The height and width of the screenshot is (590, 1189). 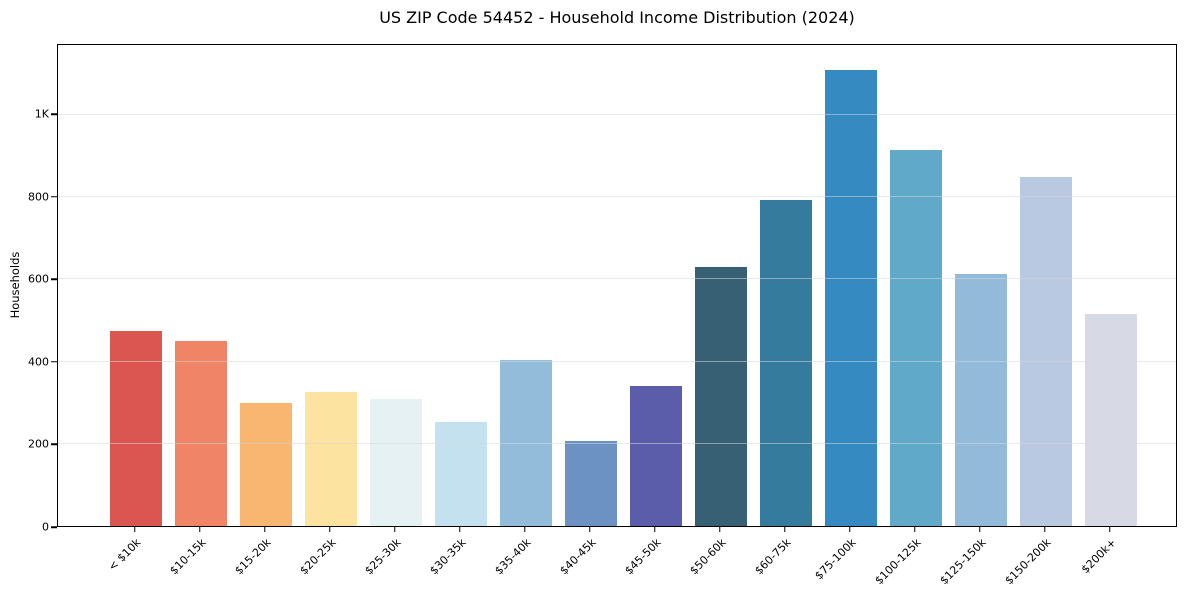 What do you see at coordinates (45, 527) in the screenshot?
I see `y-tick-label: 0` at bounding box center [45, 527].